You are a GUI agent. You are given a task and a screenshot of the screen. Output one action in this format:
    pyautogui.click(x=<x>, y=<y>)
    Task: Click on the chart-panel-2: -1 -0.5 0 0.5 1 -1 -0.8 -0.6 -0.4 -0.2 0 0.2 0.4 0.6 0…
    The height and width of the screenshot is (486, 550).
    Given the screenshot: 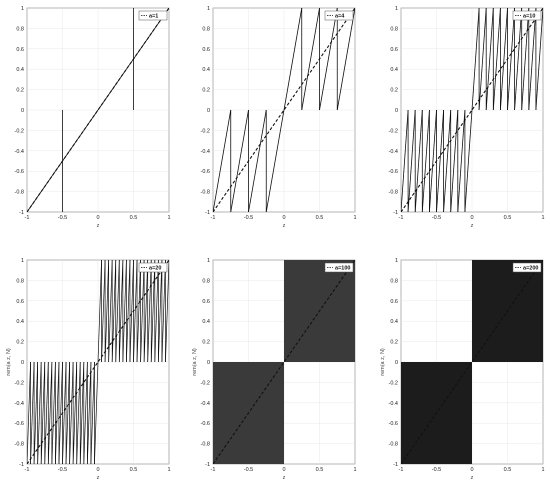 What is the action you would take?
    pyautogui.click(x=279, y=117)
    